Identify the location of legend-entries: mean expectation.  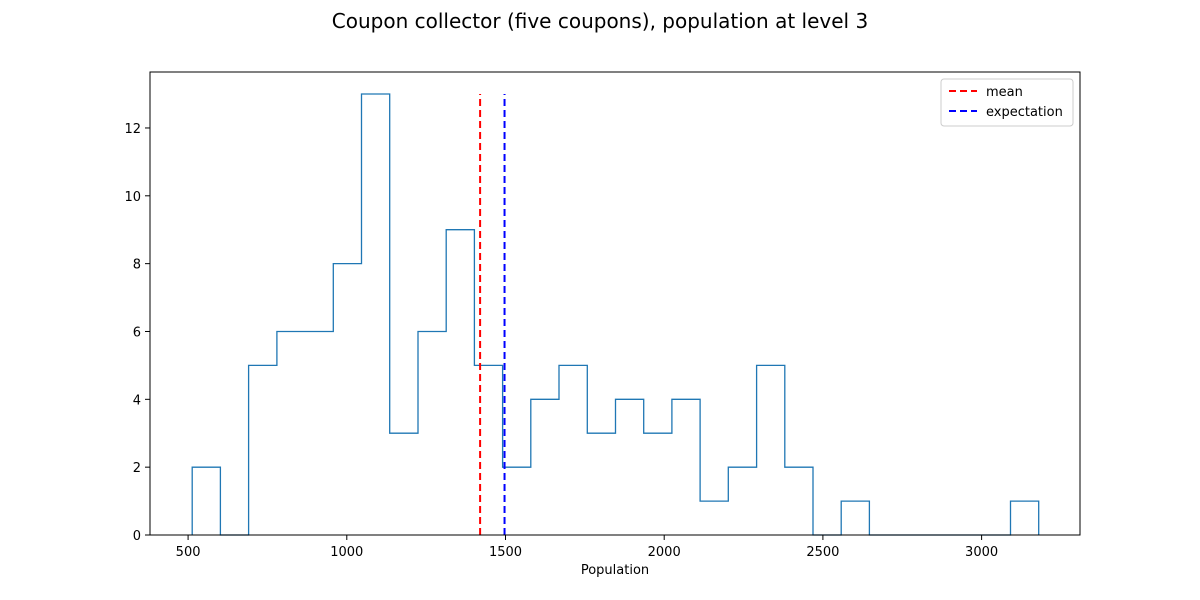
(1006, 102).